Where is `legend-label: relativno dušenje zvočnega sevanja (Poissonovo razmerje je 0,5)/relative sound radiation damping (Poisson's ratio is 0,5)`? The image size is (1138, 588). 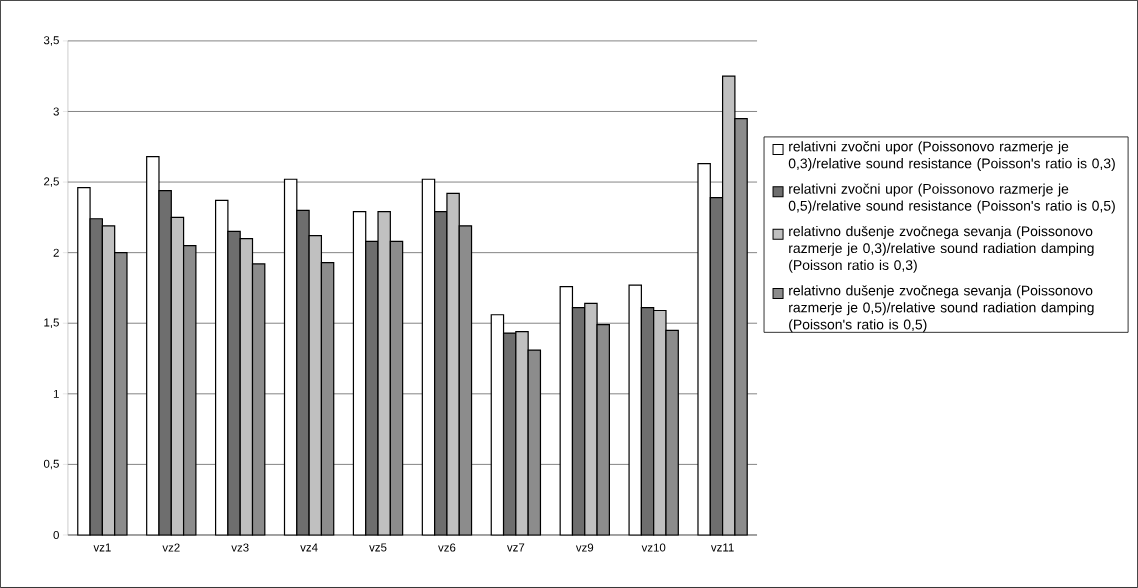 legend-label: relativno dušenje zvočnega sevanja (Poissonovo razmerje je 0,5)/relative sound radiation damping (Poisson's ratio is 0,5) is located at coordinates (941, 309).